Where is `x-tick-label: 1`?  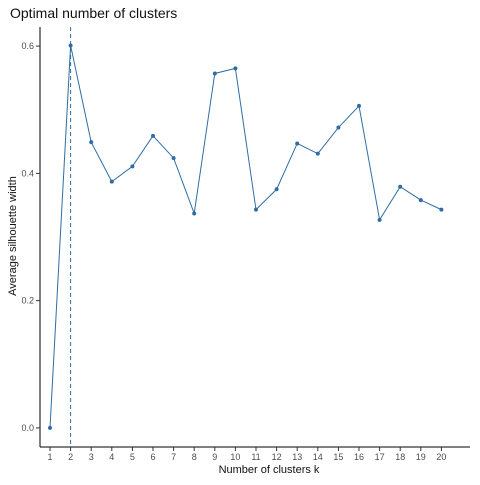 x-tick-label: 1 is located at coordinates (49, 457).